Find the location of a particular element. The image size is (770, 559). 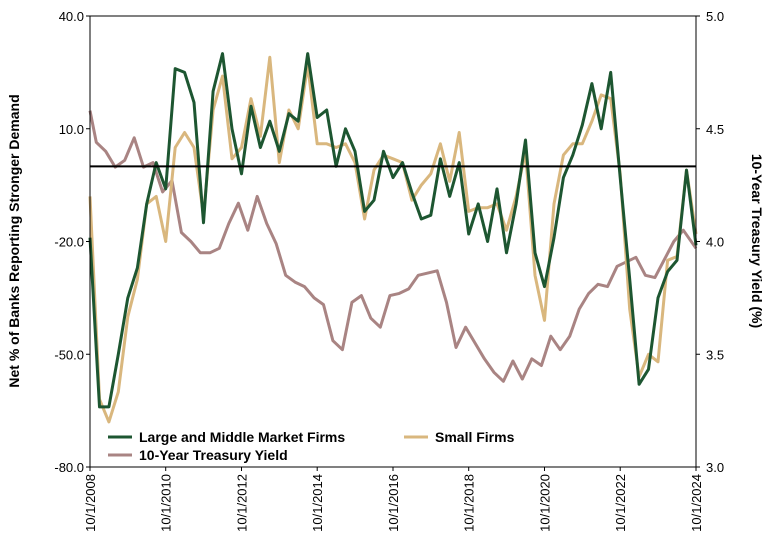

x-tick-label: 10/1/2024 is located at coordinates (696, 503).